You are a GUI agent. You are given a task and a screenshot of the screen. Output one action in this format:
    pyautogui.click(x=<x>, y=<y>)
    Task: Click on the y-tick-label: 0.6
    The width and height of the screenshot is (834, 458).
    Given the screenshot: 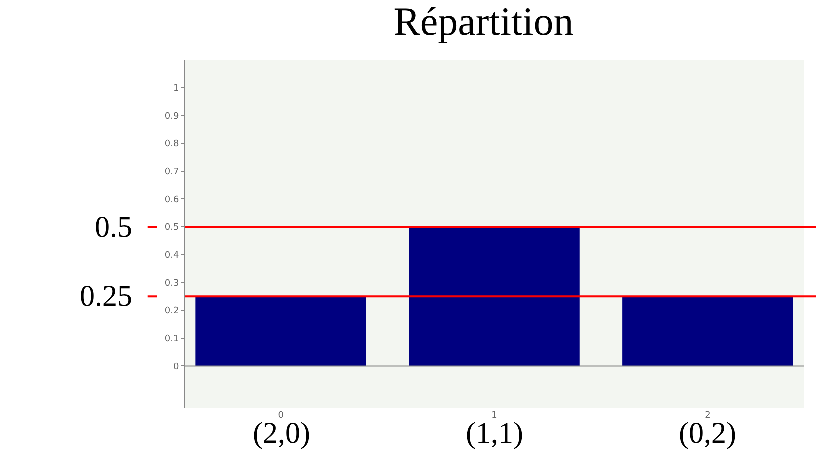 What is the action you would take?
    pyautogui.click(x=172, y=200)
    